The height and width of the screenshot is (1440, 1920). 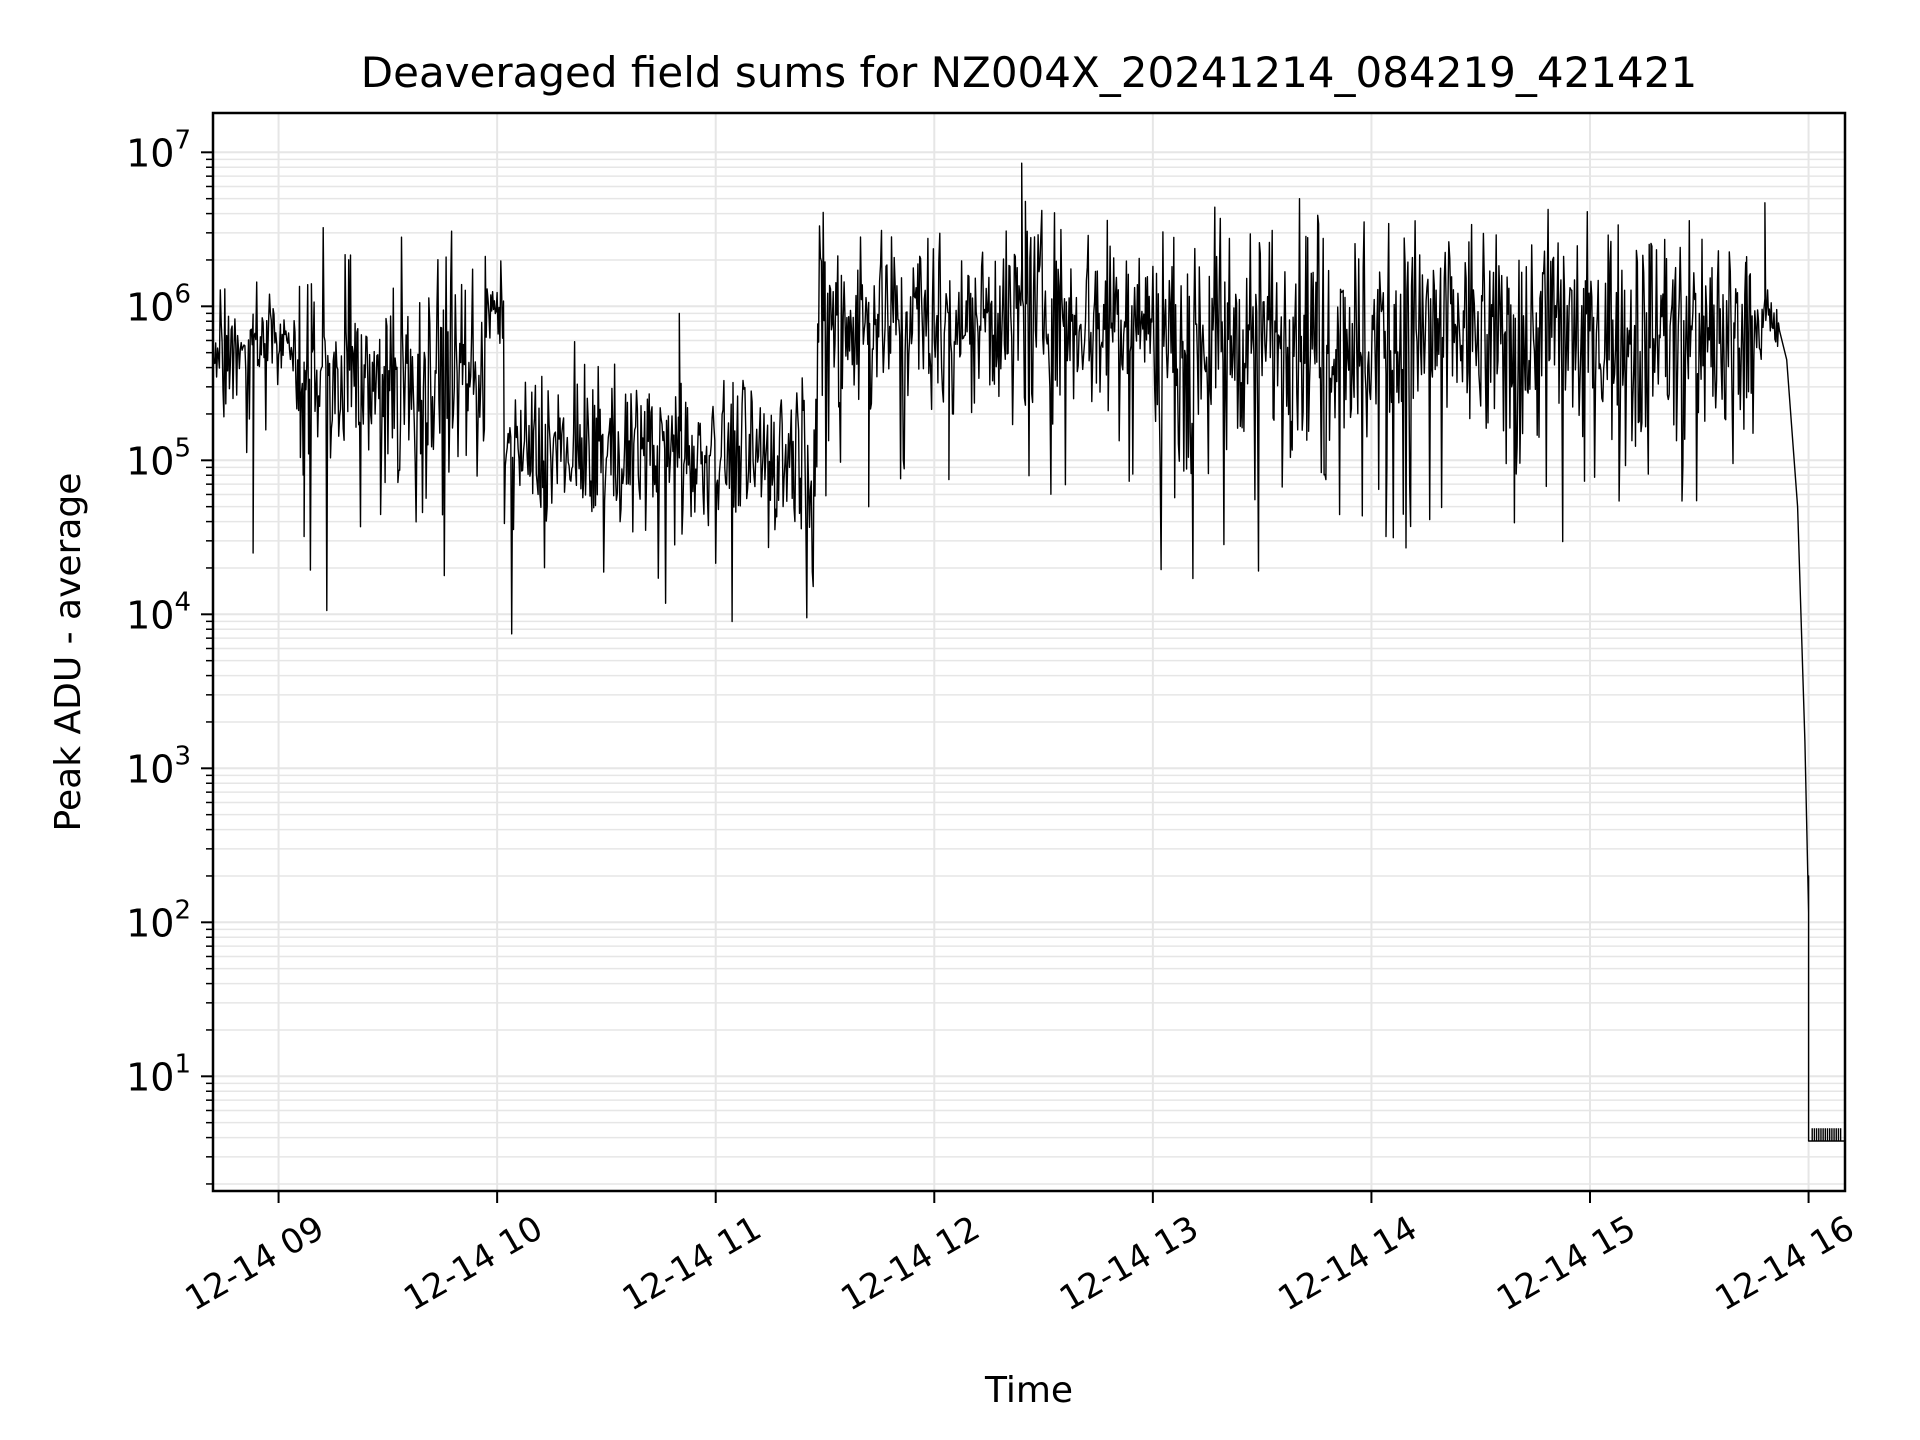 What do you see at coordinates (158, 150) in the screenshot?
I see `y-tick-label: 10⁷` at bounding box center [158, 150].